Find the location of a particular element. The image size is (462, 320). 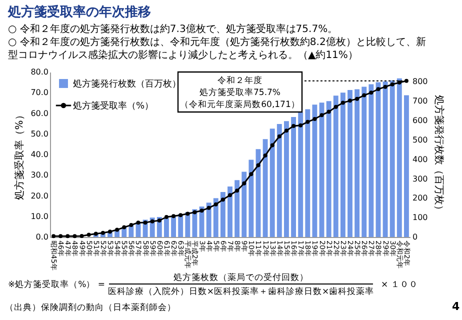

text: 処方箋枚数（薬局での受付回数） is located at coordinates (241, 277).